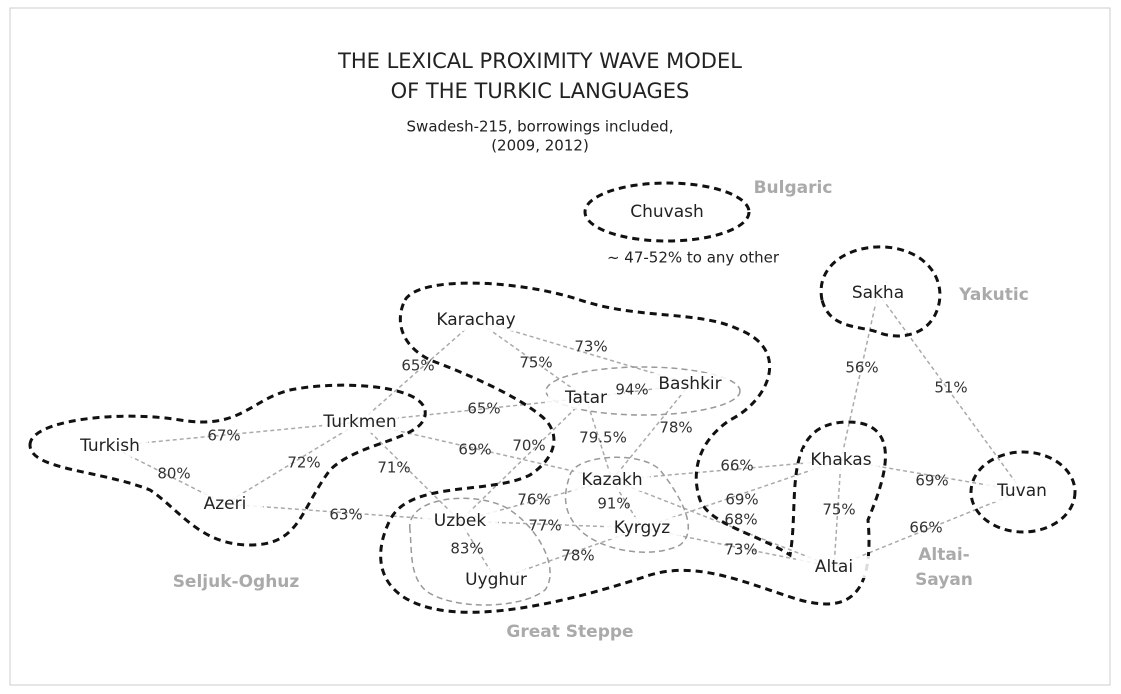 This screenshot has width=1121, height=694. I want to click on edge-label: 70%, so click(528, 446).